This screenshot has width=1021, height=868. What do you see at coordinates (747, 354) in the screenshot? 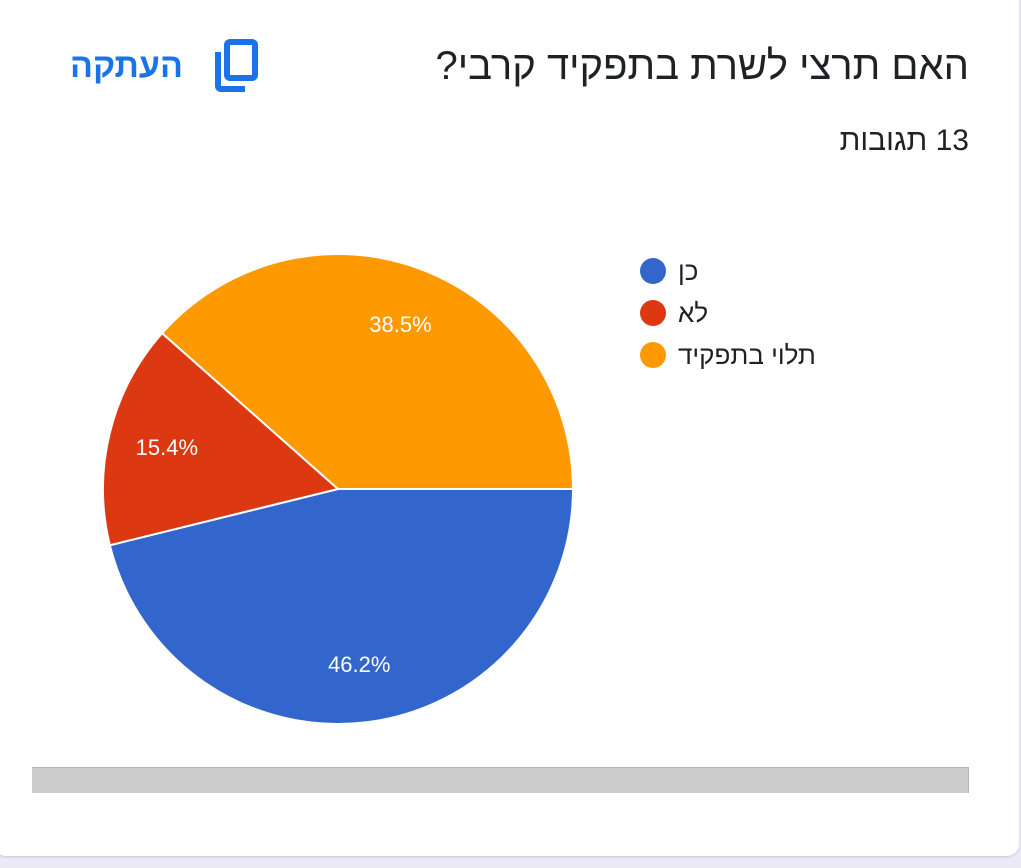
I see `legend-label: תלוי בתפקיד` at bounding box center [747, 354].